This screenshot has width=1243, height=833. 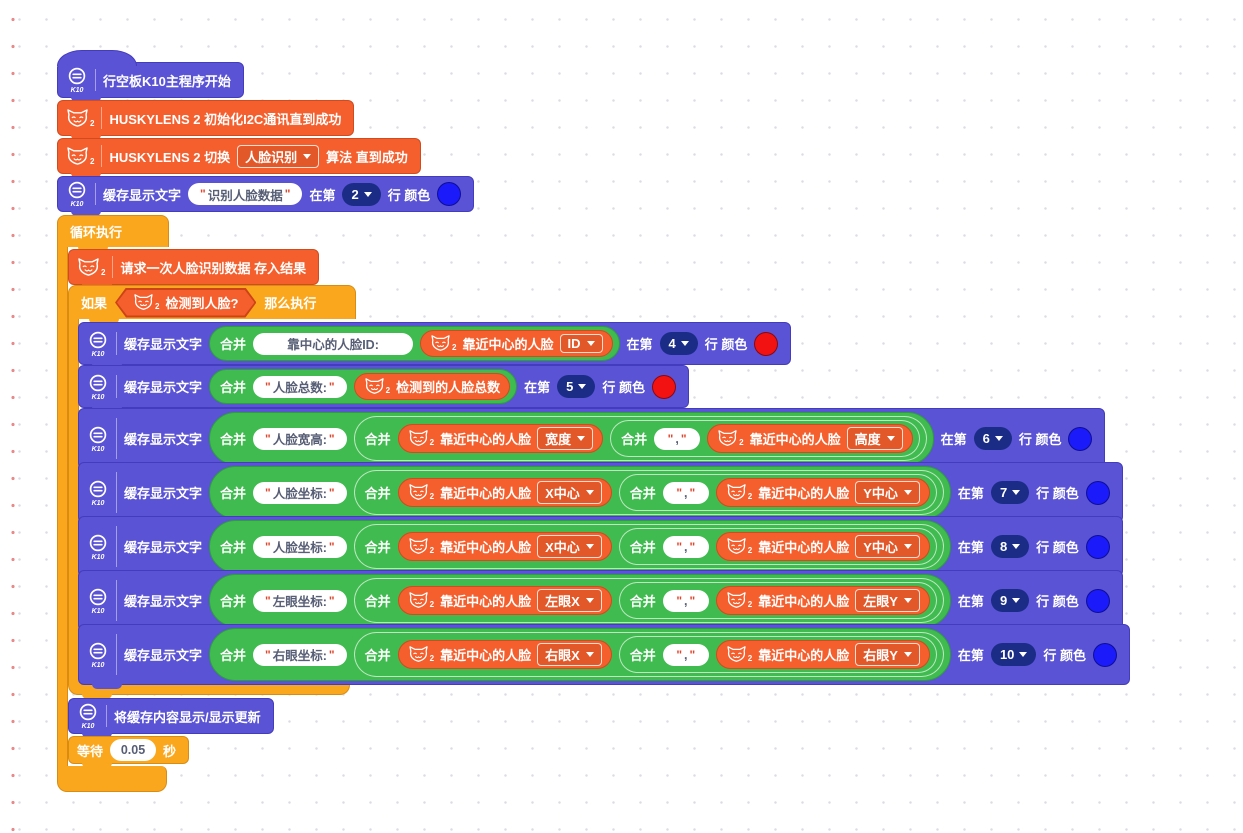 I want to click on forever-loop-footer, so click(x=112, y=779).